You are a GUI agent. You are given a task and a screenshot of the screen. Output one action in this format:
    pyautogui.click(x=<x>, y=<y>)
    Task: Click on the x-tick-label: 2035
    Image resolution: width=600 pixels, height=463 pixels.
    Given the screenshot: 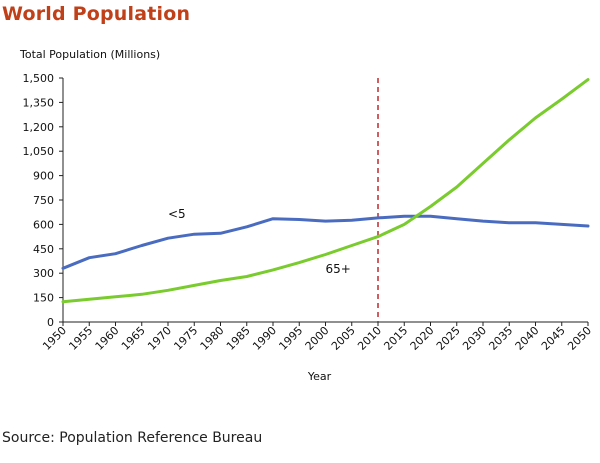 What is the action you would take?
    pyautogui.click(x=500, y=338)
    